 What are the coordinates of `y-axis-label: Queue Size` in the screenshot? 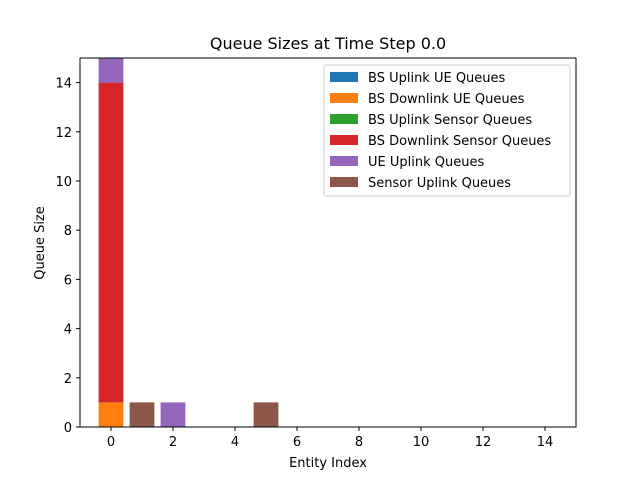 It's located at (40, 243).